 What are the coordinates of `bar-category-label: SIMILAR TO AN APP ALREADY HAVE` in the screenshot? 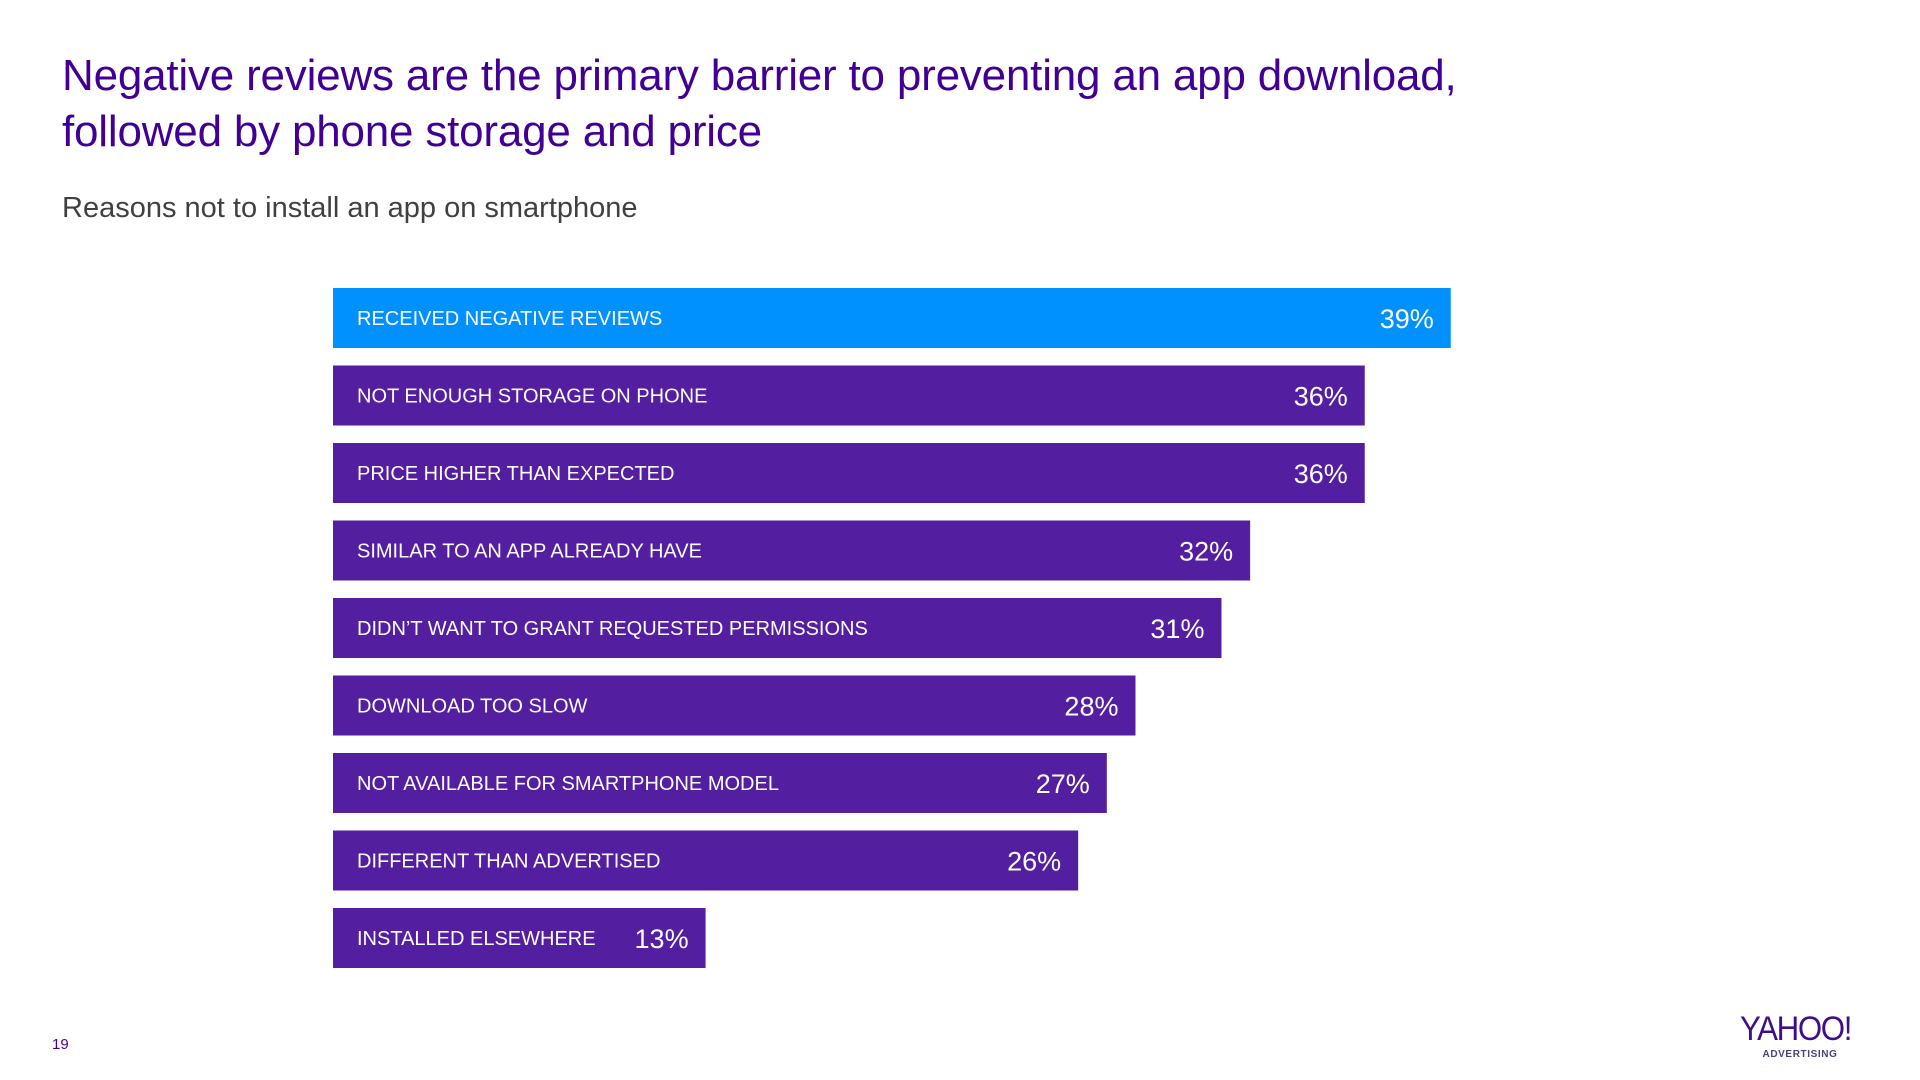 It's located at (529, 552).